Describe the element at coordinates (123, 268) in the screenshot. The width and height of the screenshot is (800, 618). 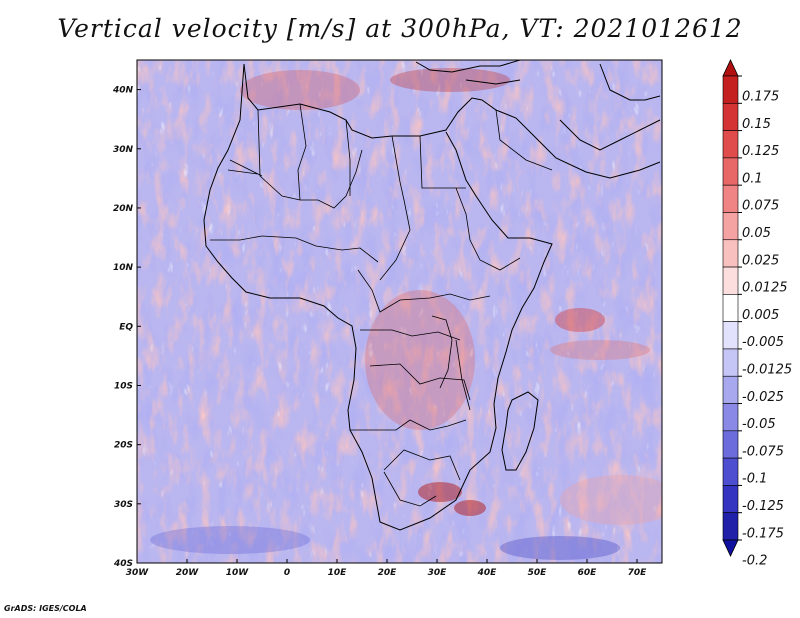
I see `lat-tick-label: 10N` at that location.